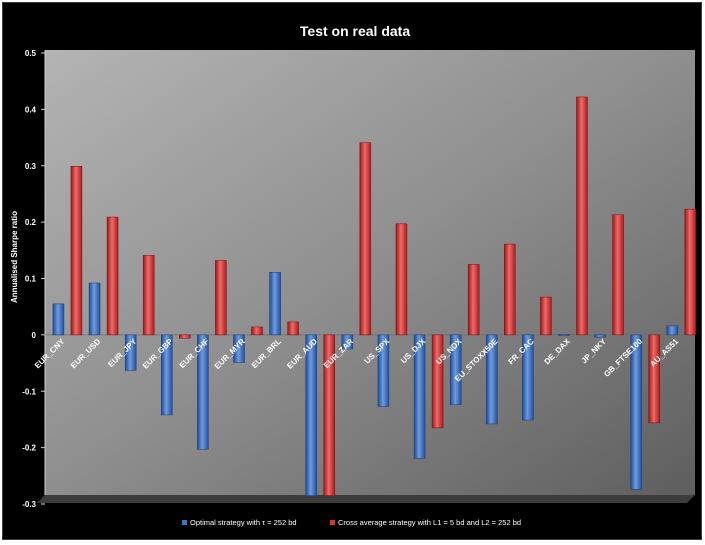 The width and height of the screenshot is (705, 545). I want to click on bar-cross-average-eur-brl, so click(293, 328).